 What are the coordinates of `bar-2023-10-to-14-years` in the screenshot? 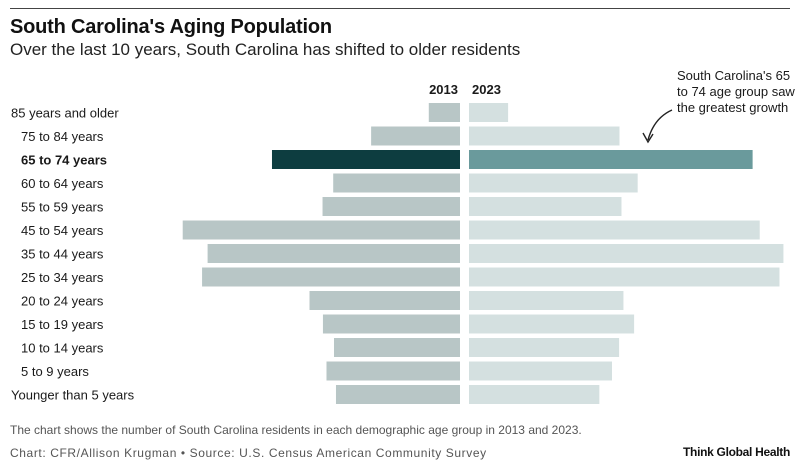 It's located at (544, 347).